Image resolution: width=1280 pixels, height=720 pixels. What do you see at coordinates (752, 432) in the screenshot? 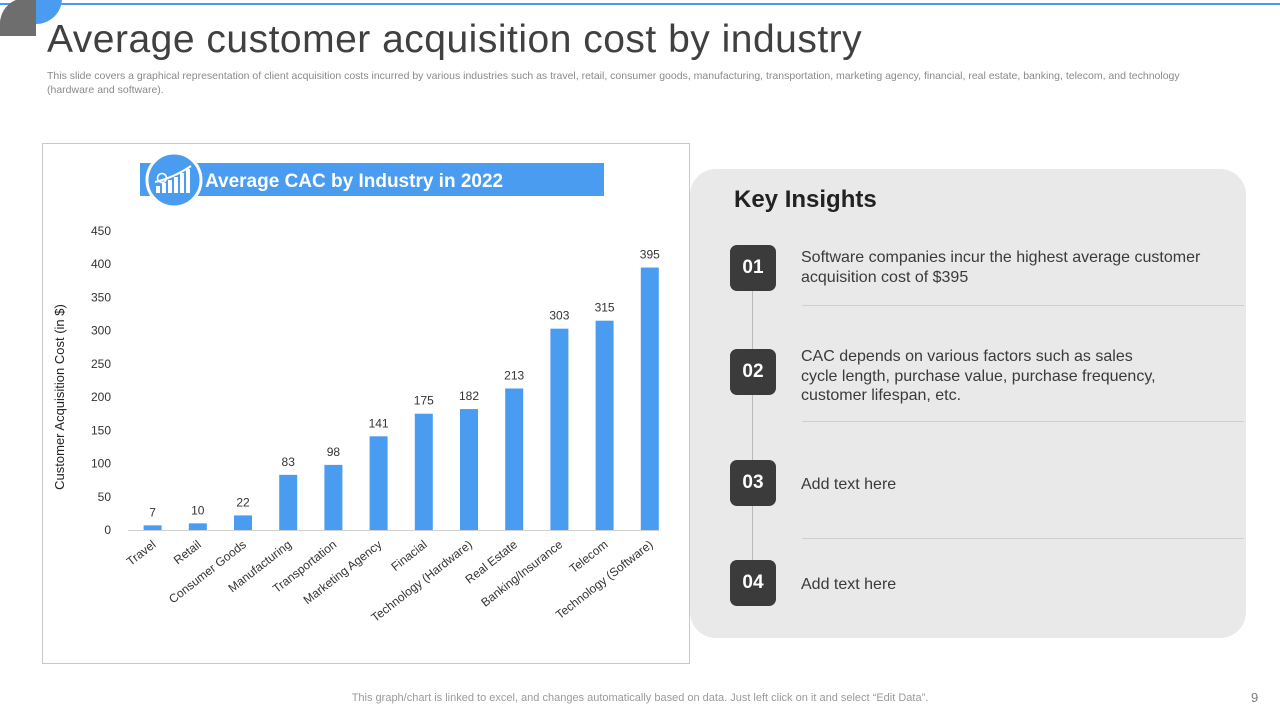
I see `insights-timeline` at bounding box center [752, 432].